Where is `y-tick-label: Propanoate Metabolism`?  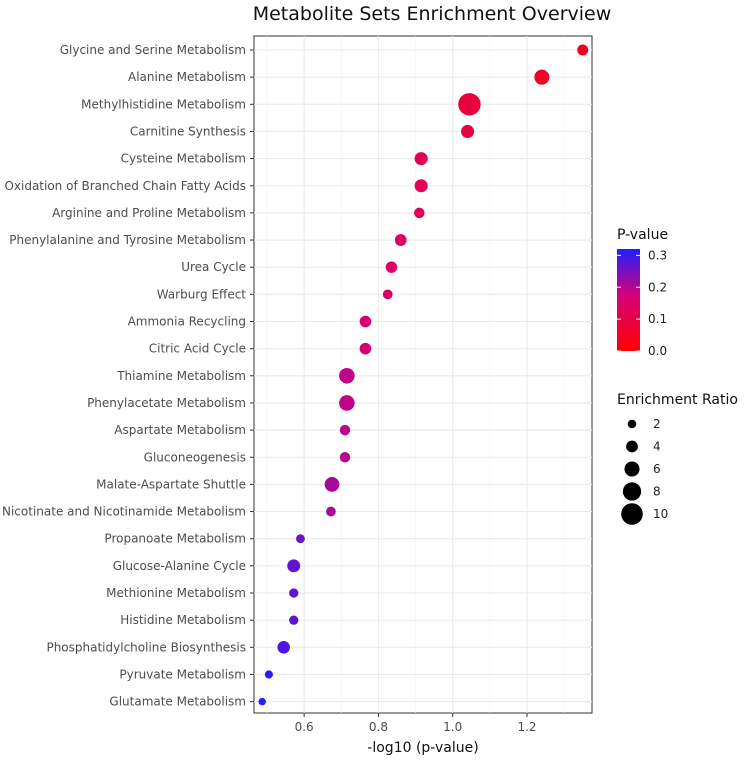 y-tick-label: Propanoate Metabolism is located at coordinates (175, 539).